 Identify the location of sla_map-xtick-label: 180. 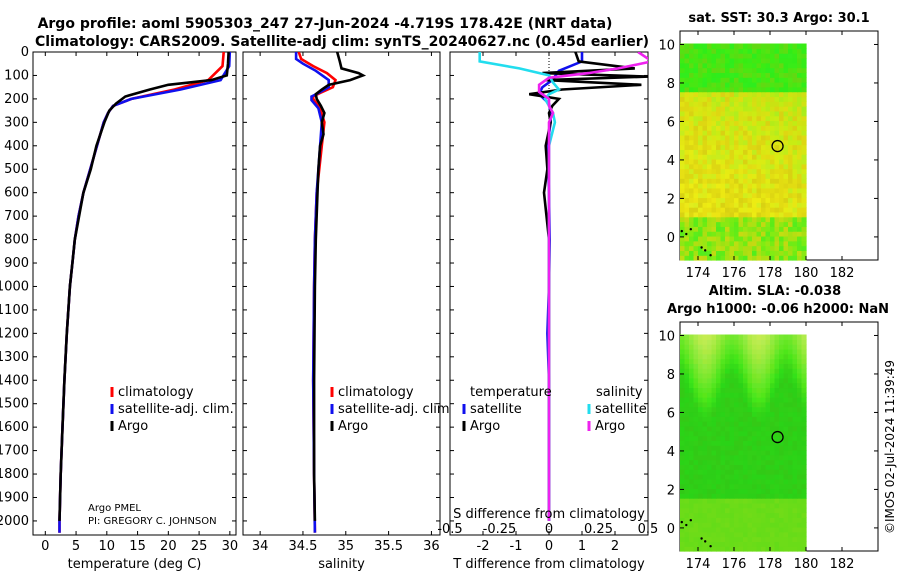
(806, 564).